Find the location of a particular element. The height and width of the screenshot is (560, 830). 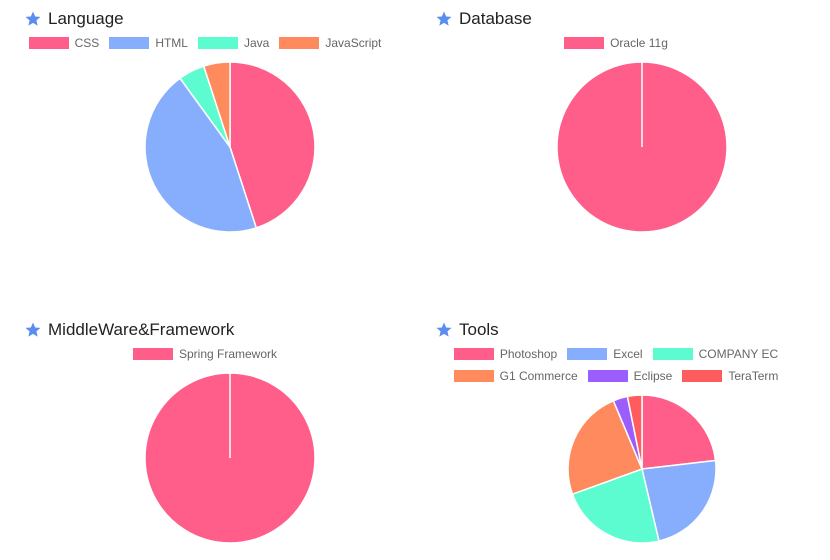

legend-item-eclipse: Eclipse is located at coordinates (630, 376).